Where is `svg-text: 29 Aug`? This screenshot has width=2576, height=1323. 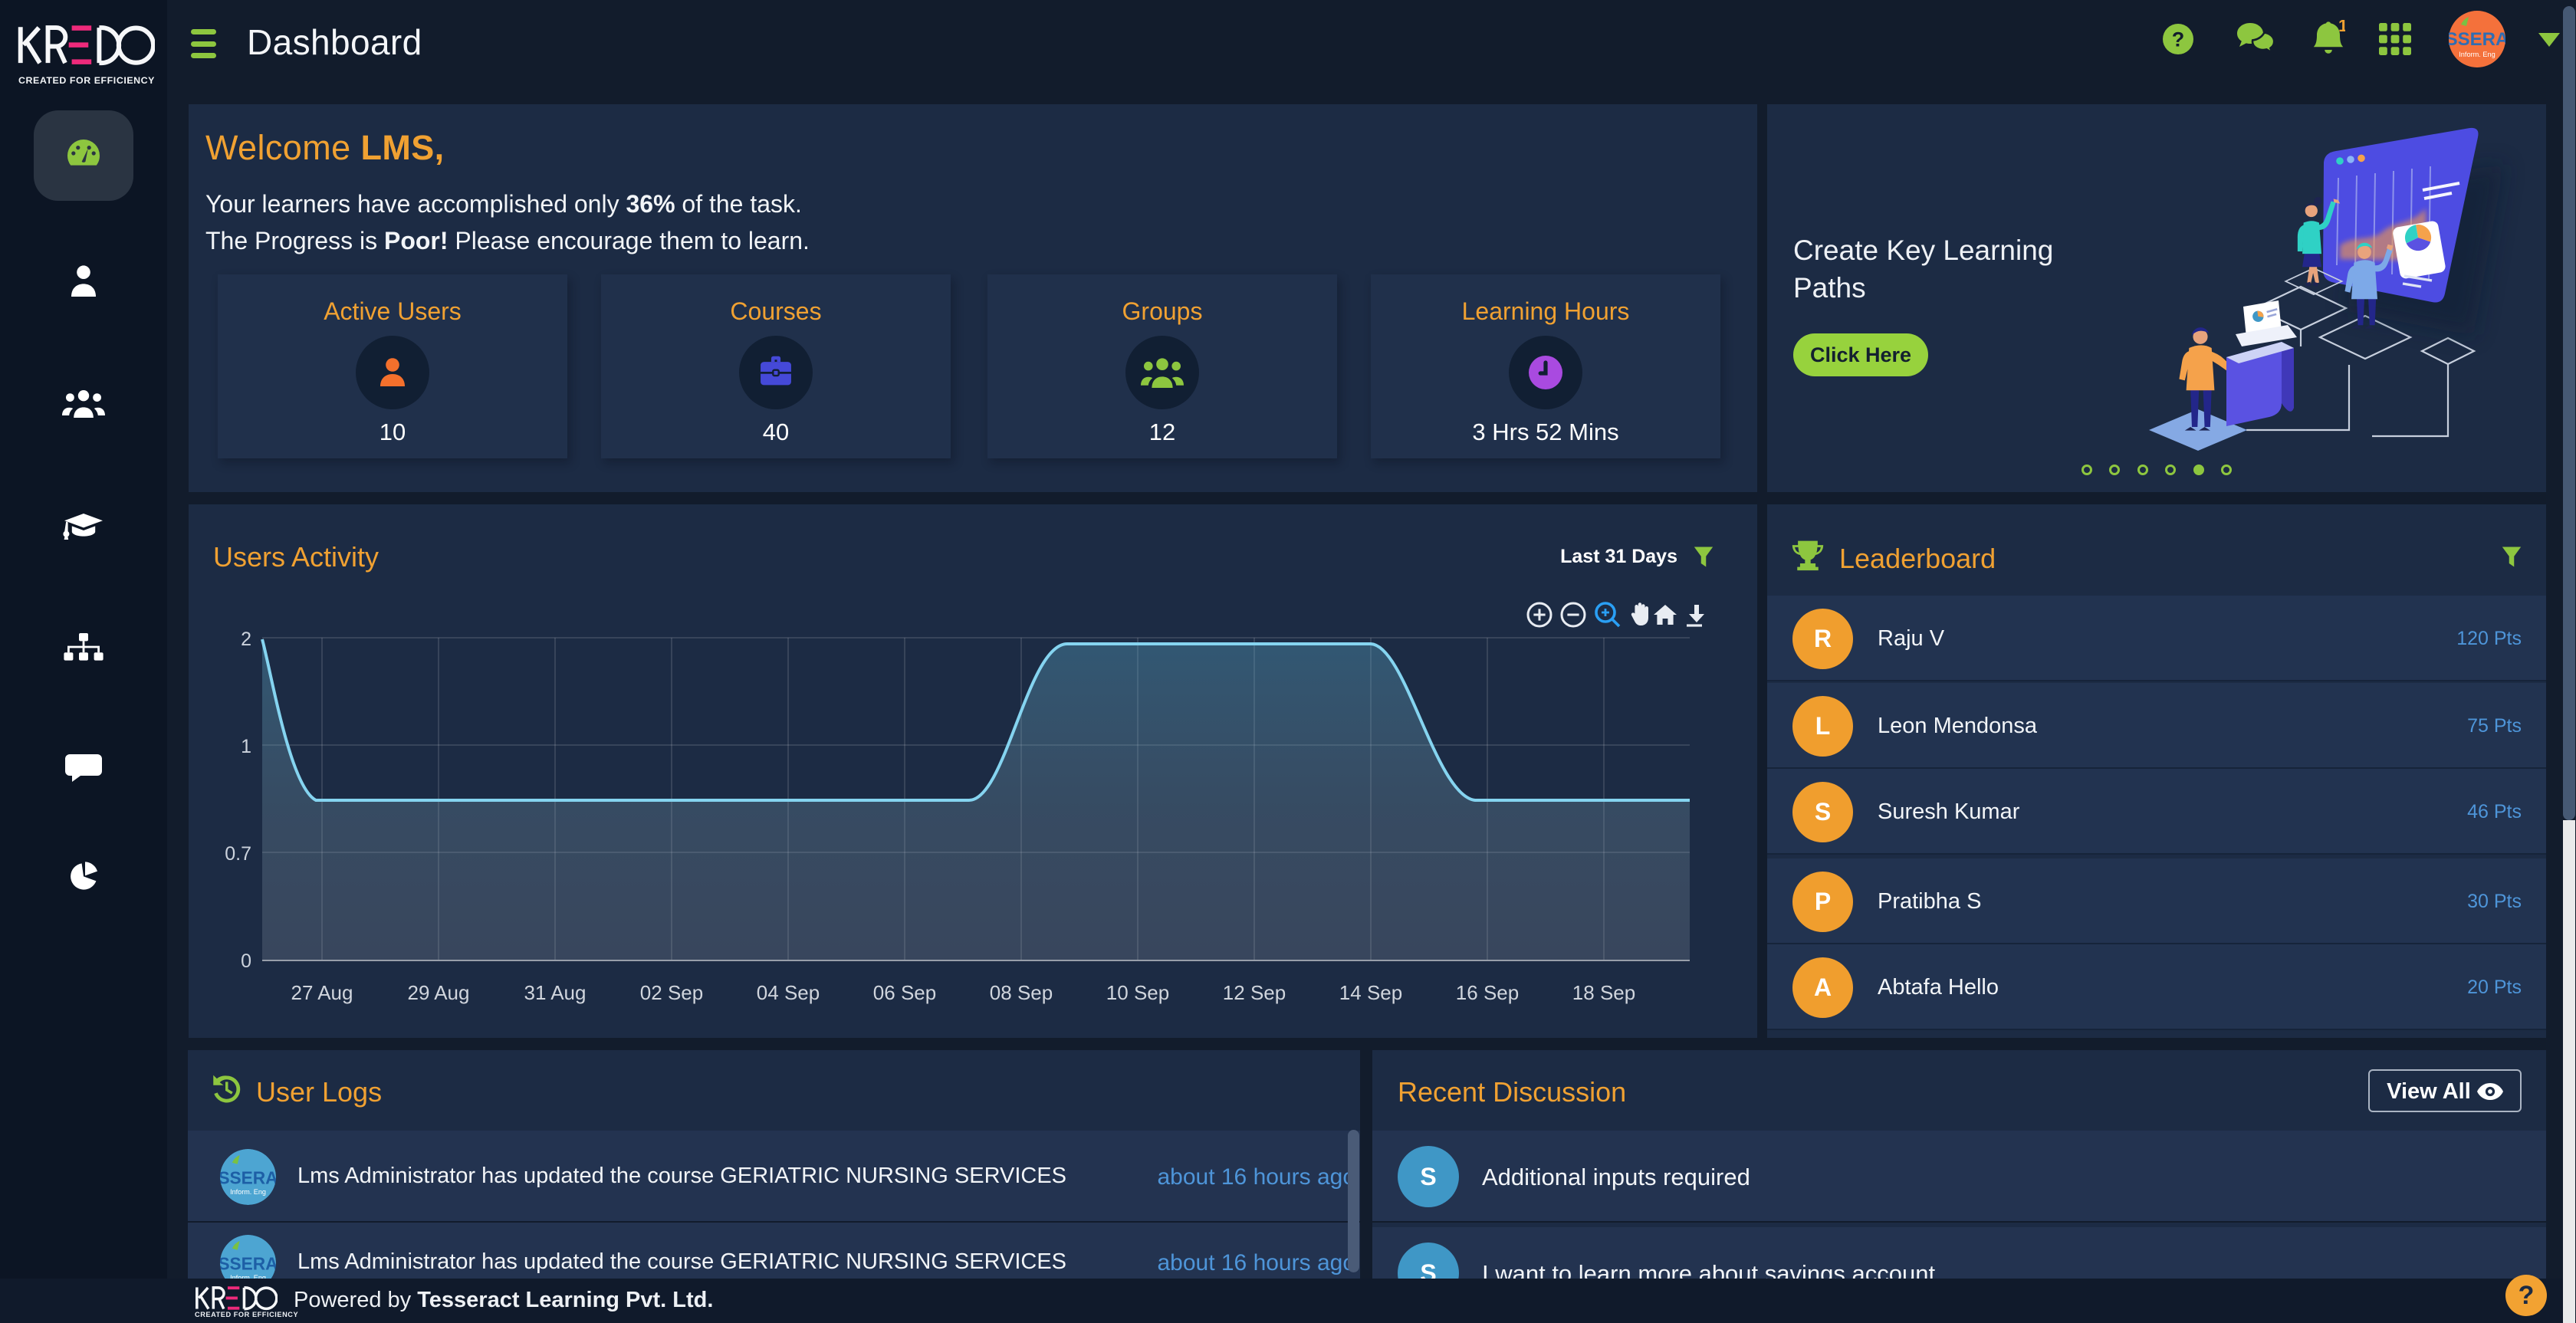 svg-text: 29 Aug is located at coordinates (439, 992).